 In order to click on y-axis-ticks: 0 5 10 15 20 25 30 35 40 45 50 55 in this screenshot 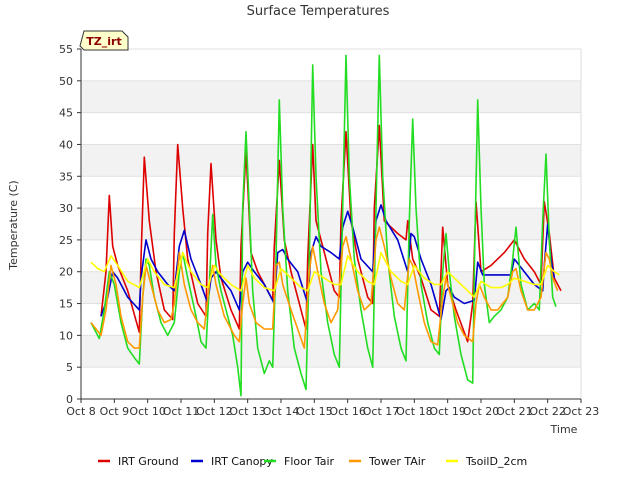, I will do `click(70, 224)`.